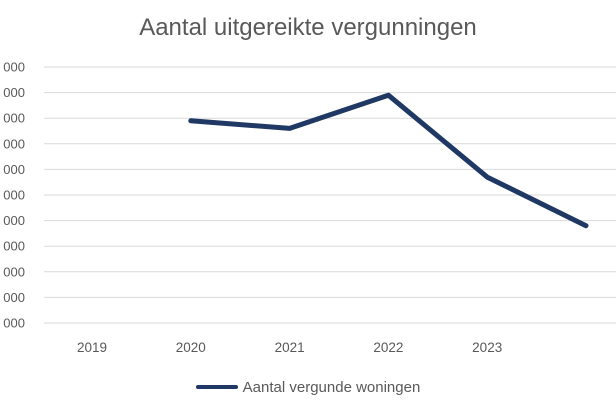  What do you see at coordinates (290, 347) in the screenshot?
I see `x-axis-tick-label: 2021` at bounding box center [290, 347].